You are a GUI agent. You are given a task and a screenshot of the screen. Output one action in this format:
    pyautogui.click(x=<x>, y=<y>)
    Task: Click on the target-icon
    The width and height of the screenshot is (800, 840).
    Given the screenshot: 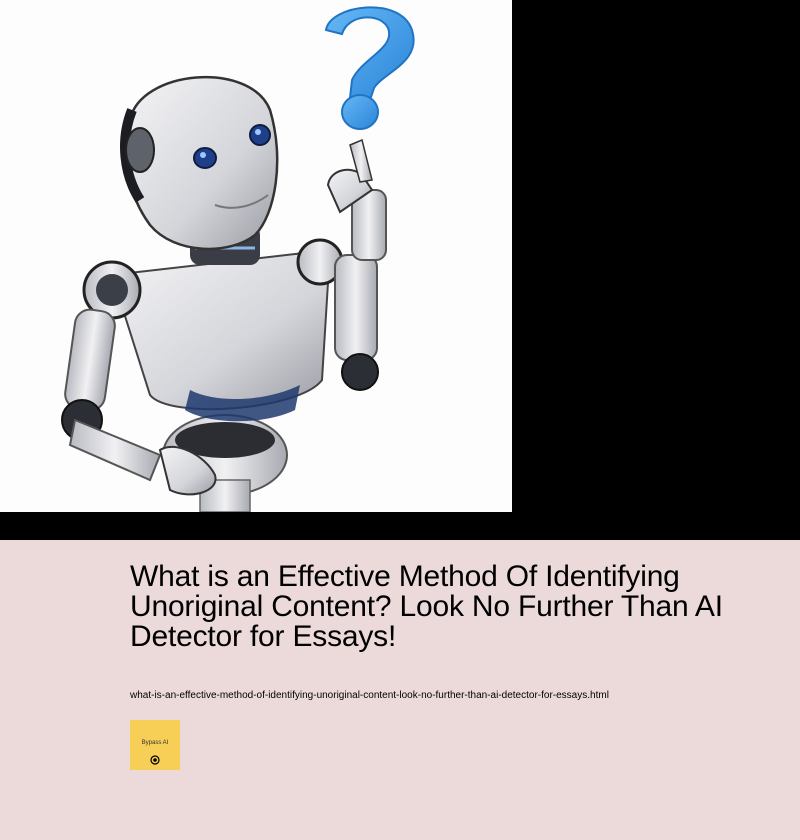 What is the action you would take?
    pyautogui.click(x=155, y=760)
    